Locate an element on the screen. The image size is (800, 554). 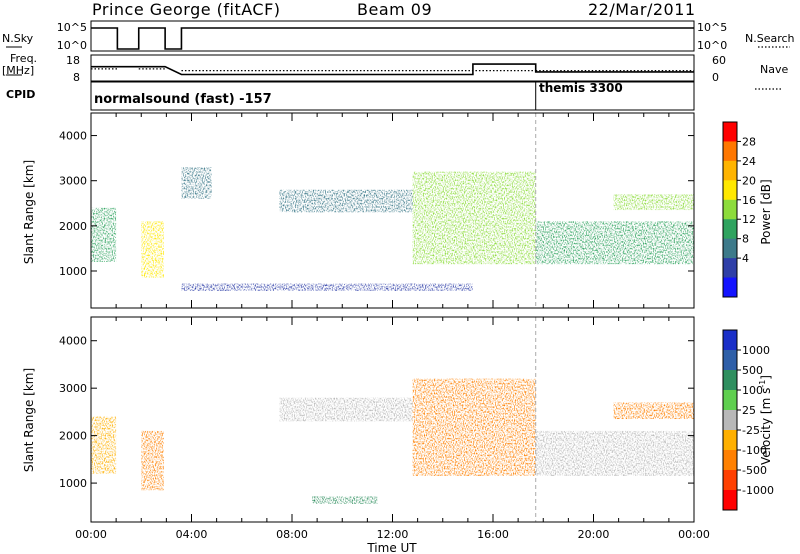
colorbar-tick-label: 100 is located at coordinates (752, 390).